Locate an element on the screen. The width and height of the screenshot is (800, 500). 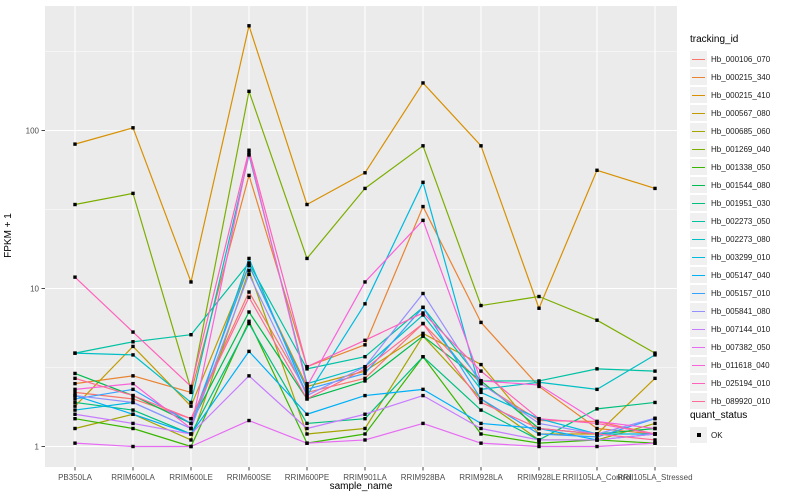
y-tick-label: 100 is located at coordinates (33, 131).